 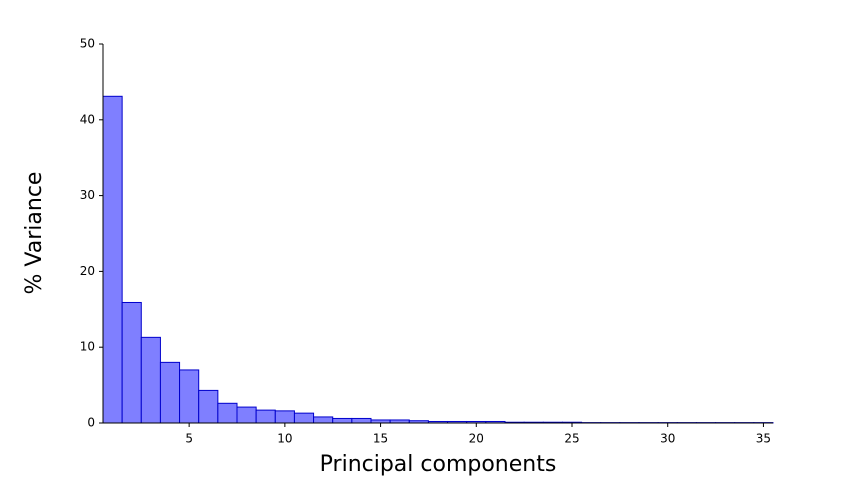 I want to click on x-tick-label: 35, so click(x=763, y=439).